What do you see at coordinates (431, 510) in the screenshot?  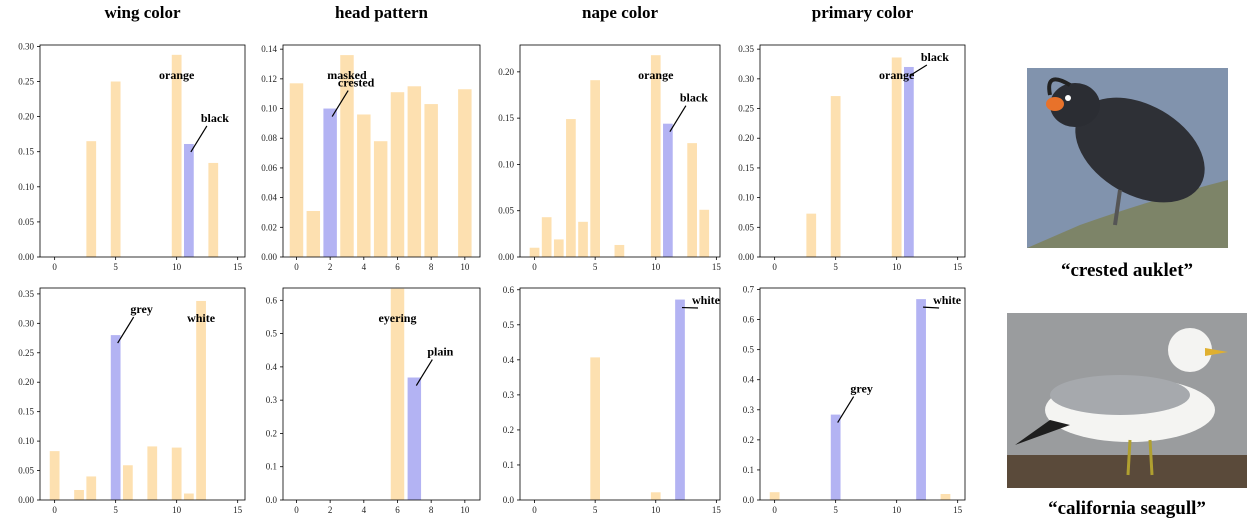 I see `x-tick-label: 8` at bounding box center [431, 510].